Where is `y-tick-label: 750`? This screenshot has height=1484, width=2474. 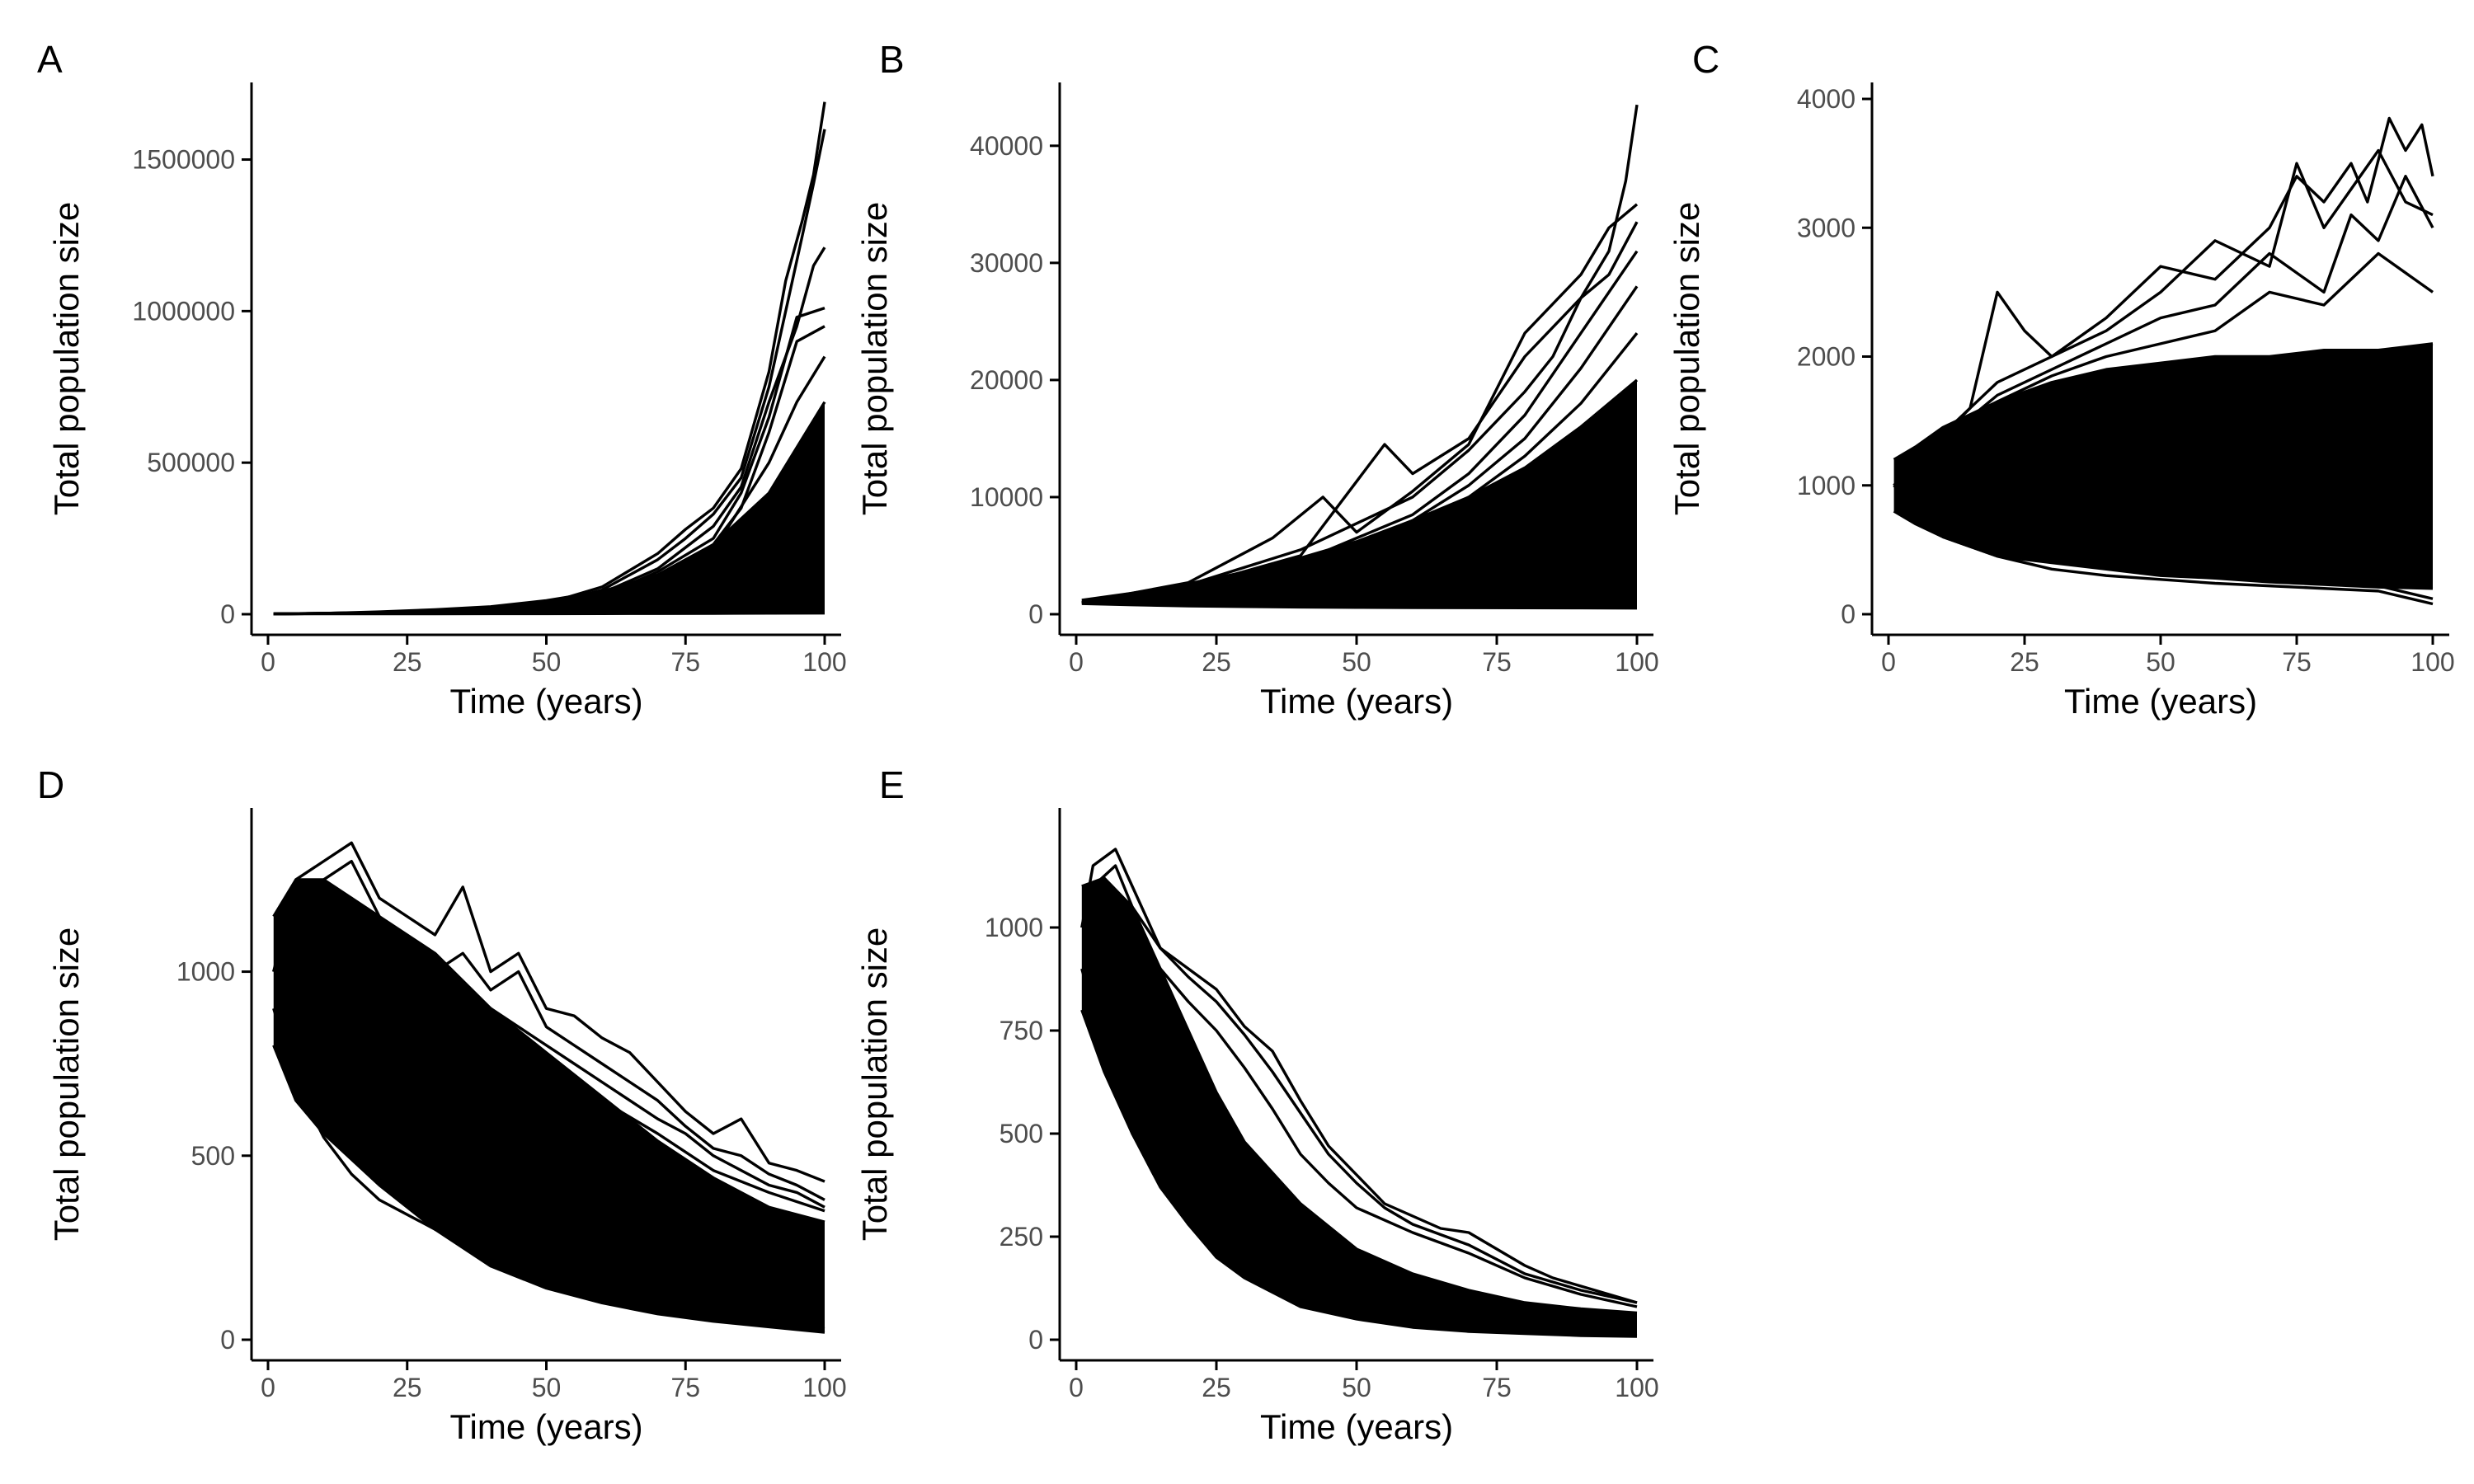
y-tick-label: 750 is located at coordinates (1021, 1030).